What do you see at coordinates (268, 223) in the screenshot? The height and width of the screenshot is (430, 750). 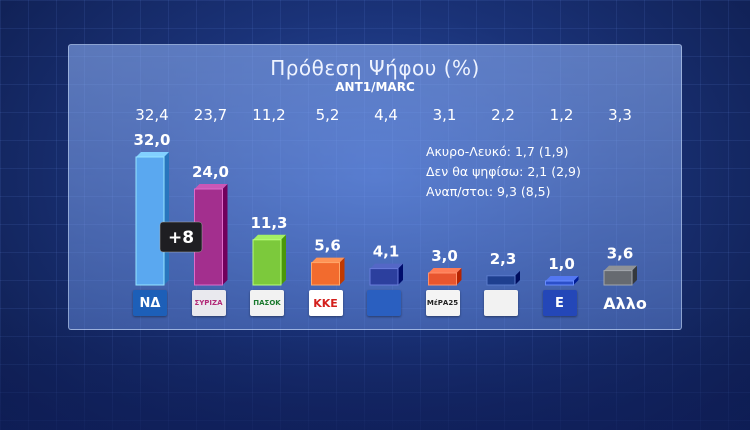 I see `bar-value-label: 11,3` at bounding box center [268, 223].